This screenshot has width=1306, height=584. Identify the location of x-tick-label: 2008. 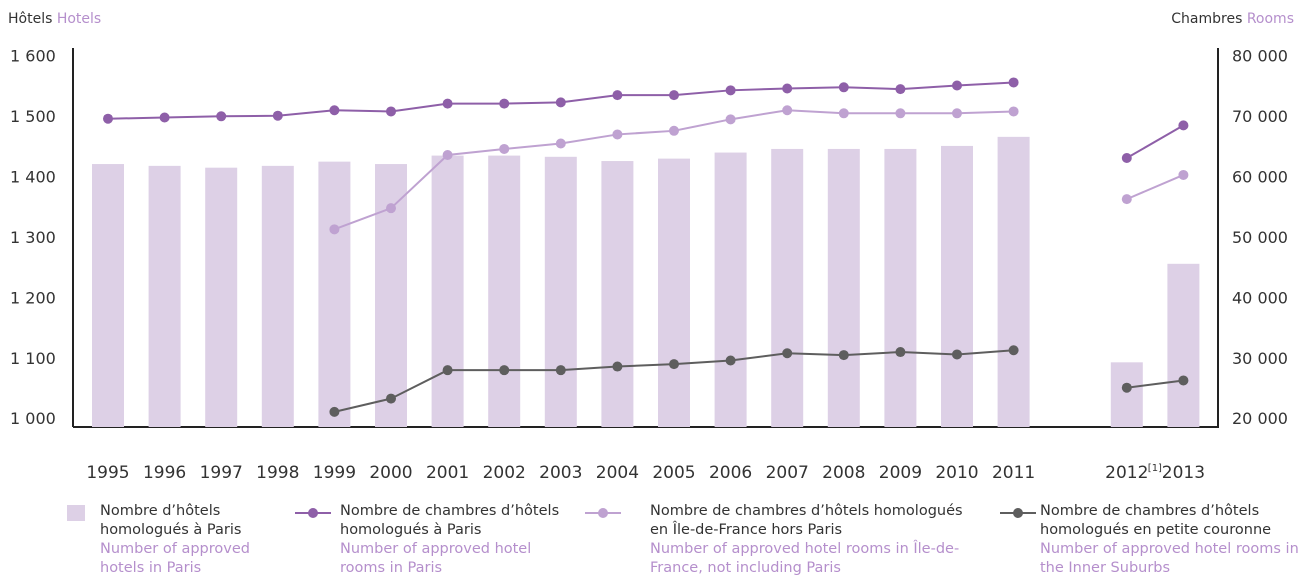
(843, 473).